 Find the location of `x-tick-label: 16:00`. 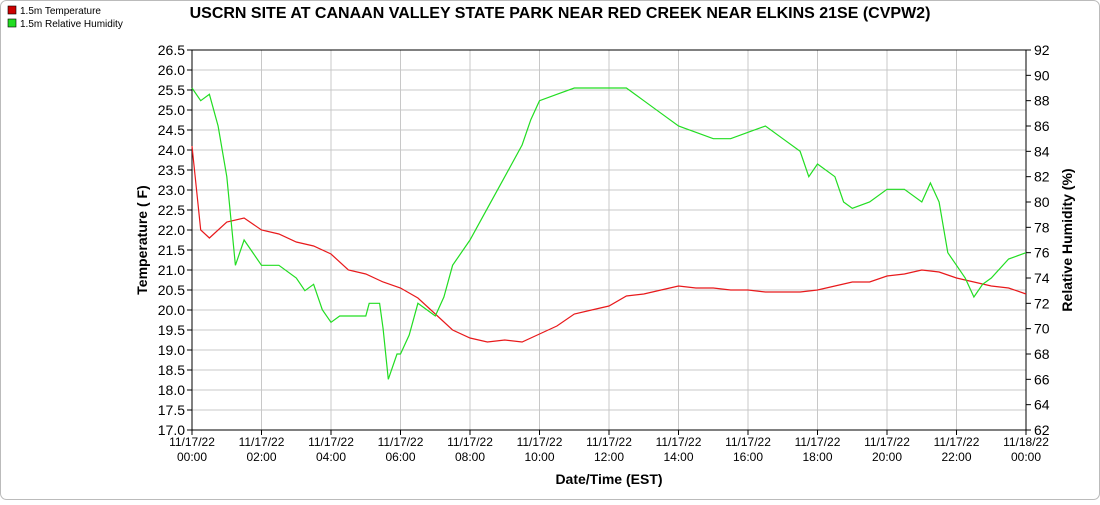

x-tick-label: 16:00 is located at coordinates (748, 457).